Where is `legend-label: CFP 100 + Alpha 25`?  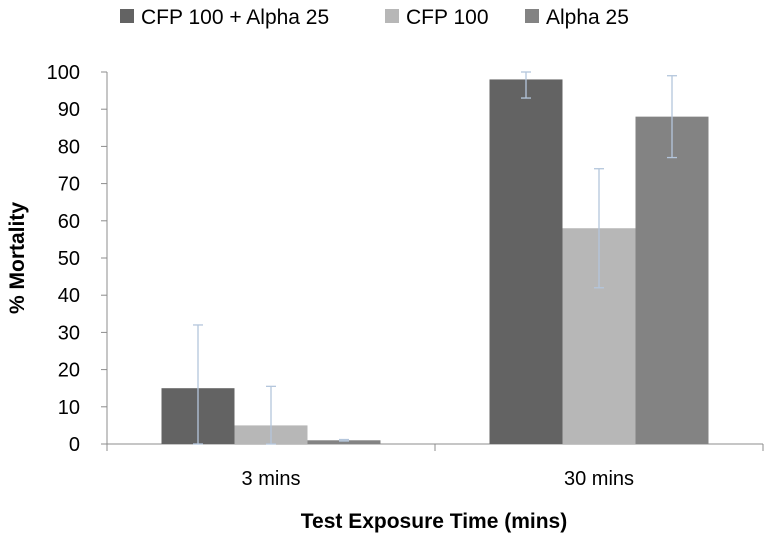
legend-label: CFP 100 + Alpha 25 is located at coordinates (235, 17).